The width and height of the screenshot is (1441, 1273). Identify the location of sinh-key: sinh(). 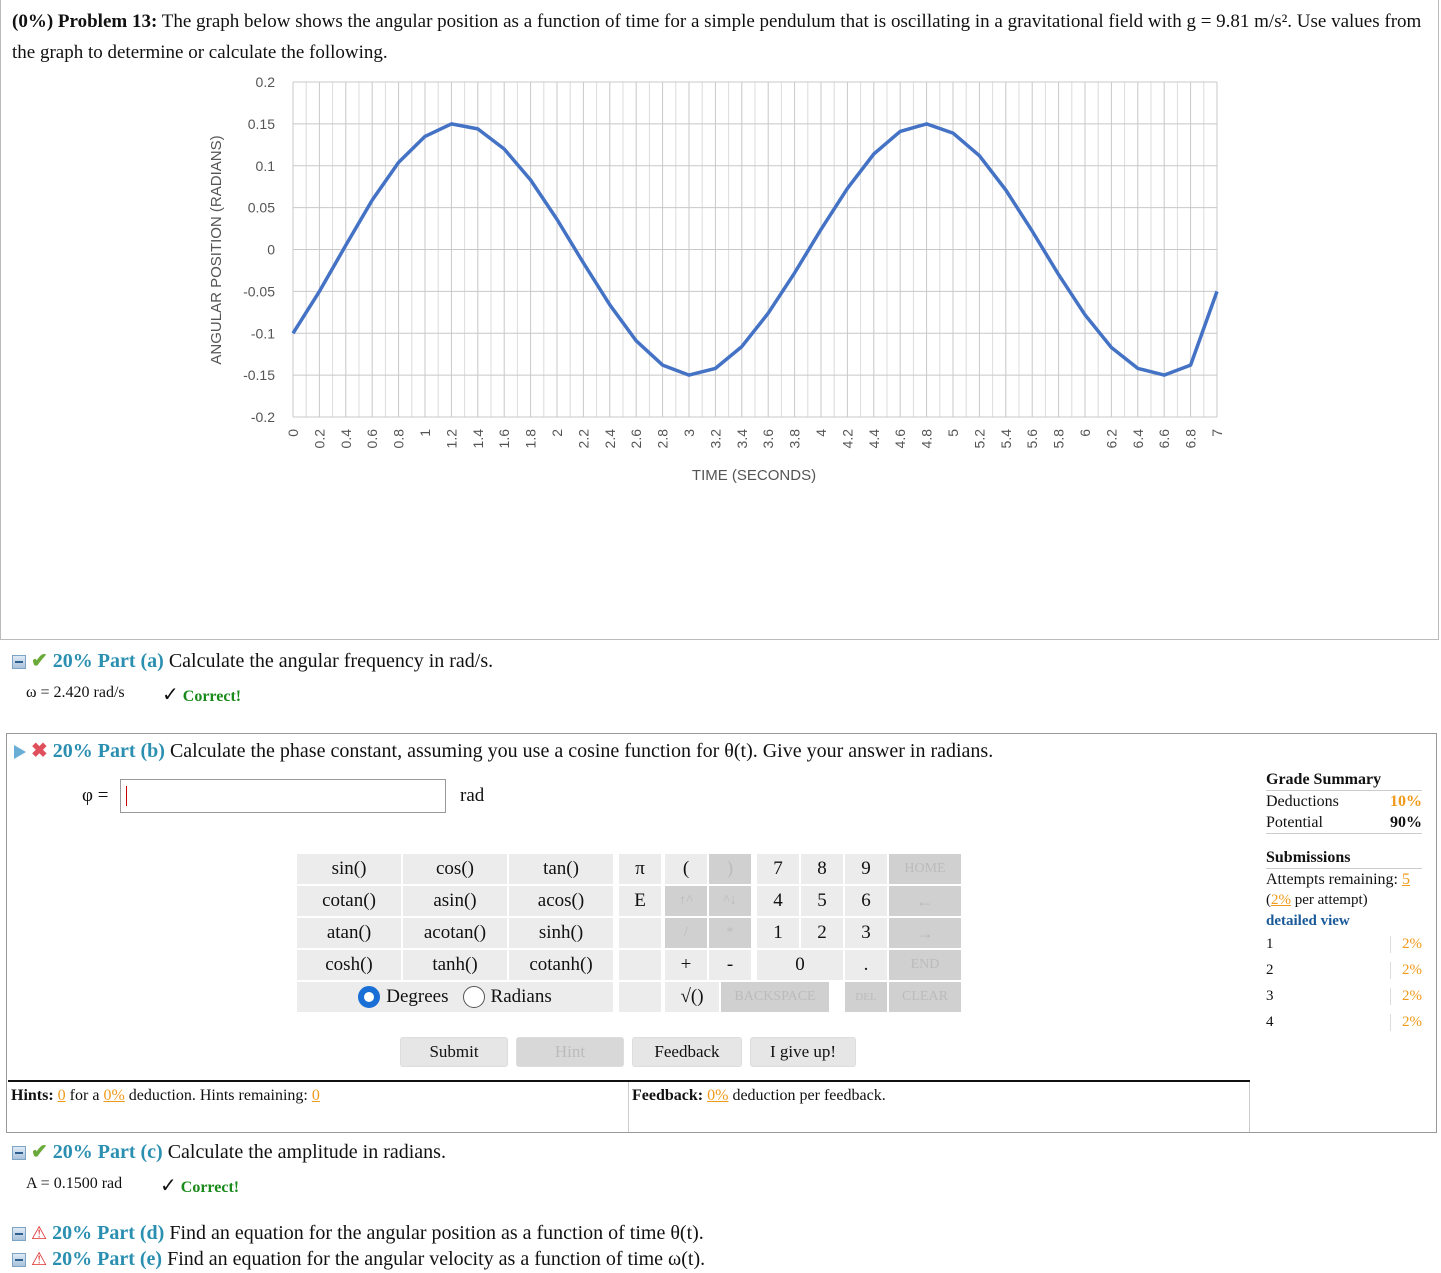
(561, 933).